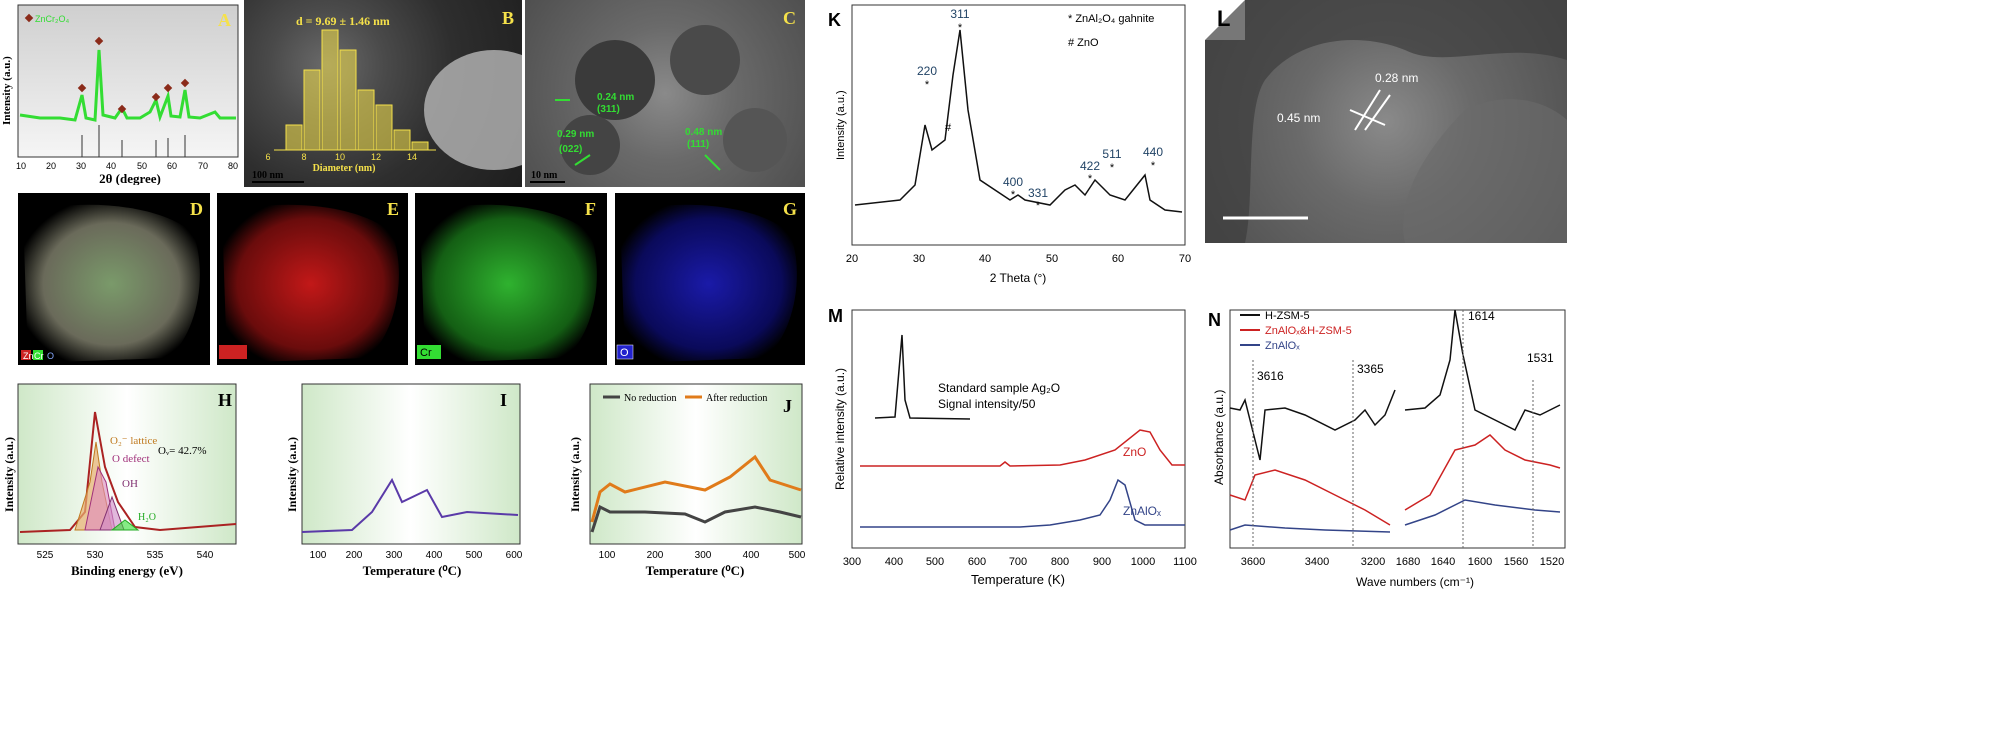 The height and width of the screenshot is (748, 2000). What do you see at coordinates (789, 18) in the screenshot?
I see `panel-c-label: C` at bounding box center [789, 18].